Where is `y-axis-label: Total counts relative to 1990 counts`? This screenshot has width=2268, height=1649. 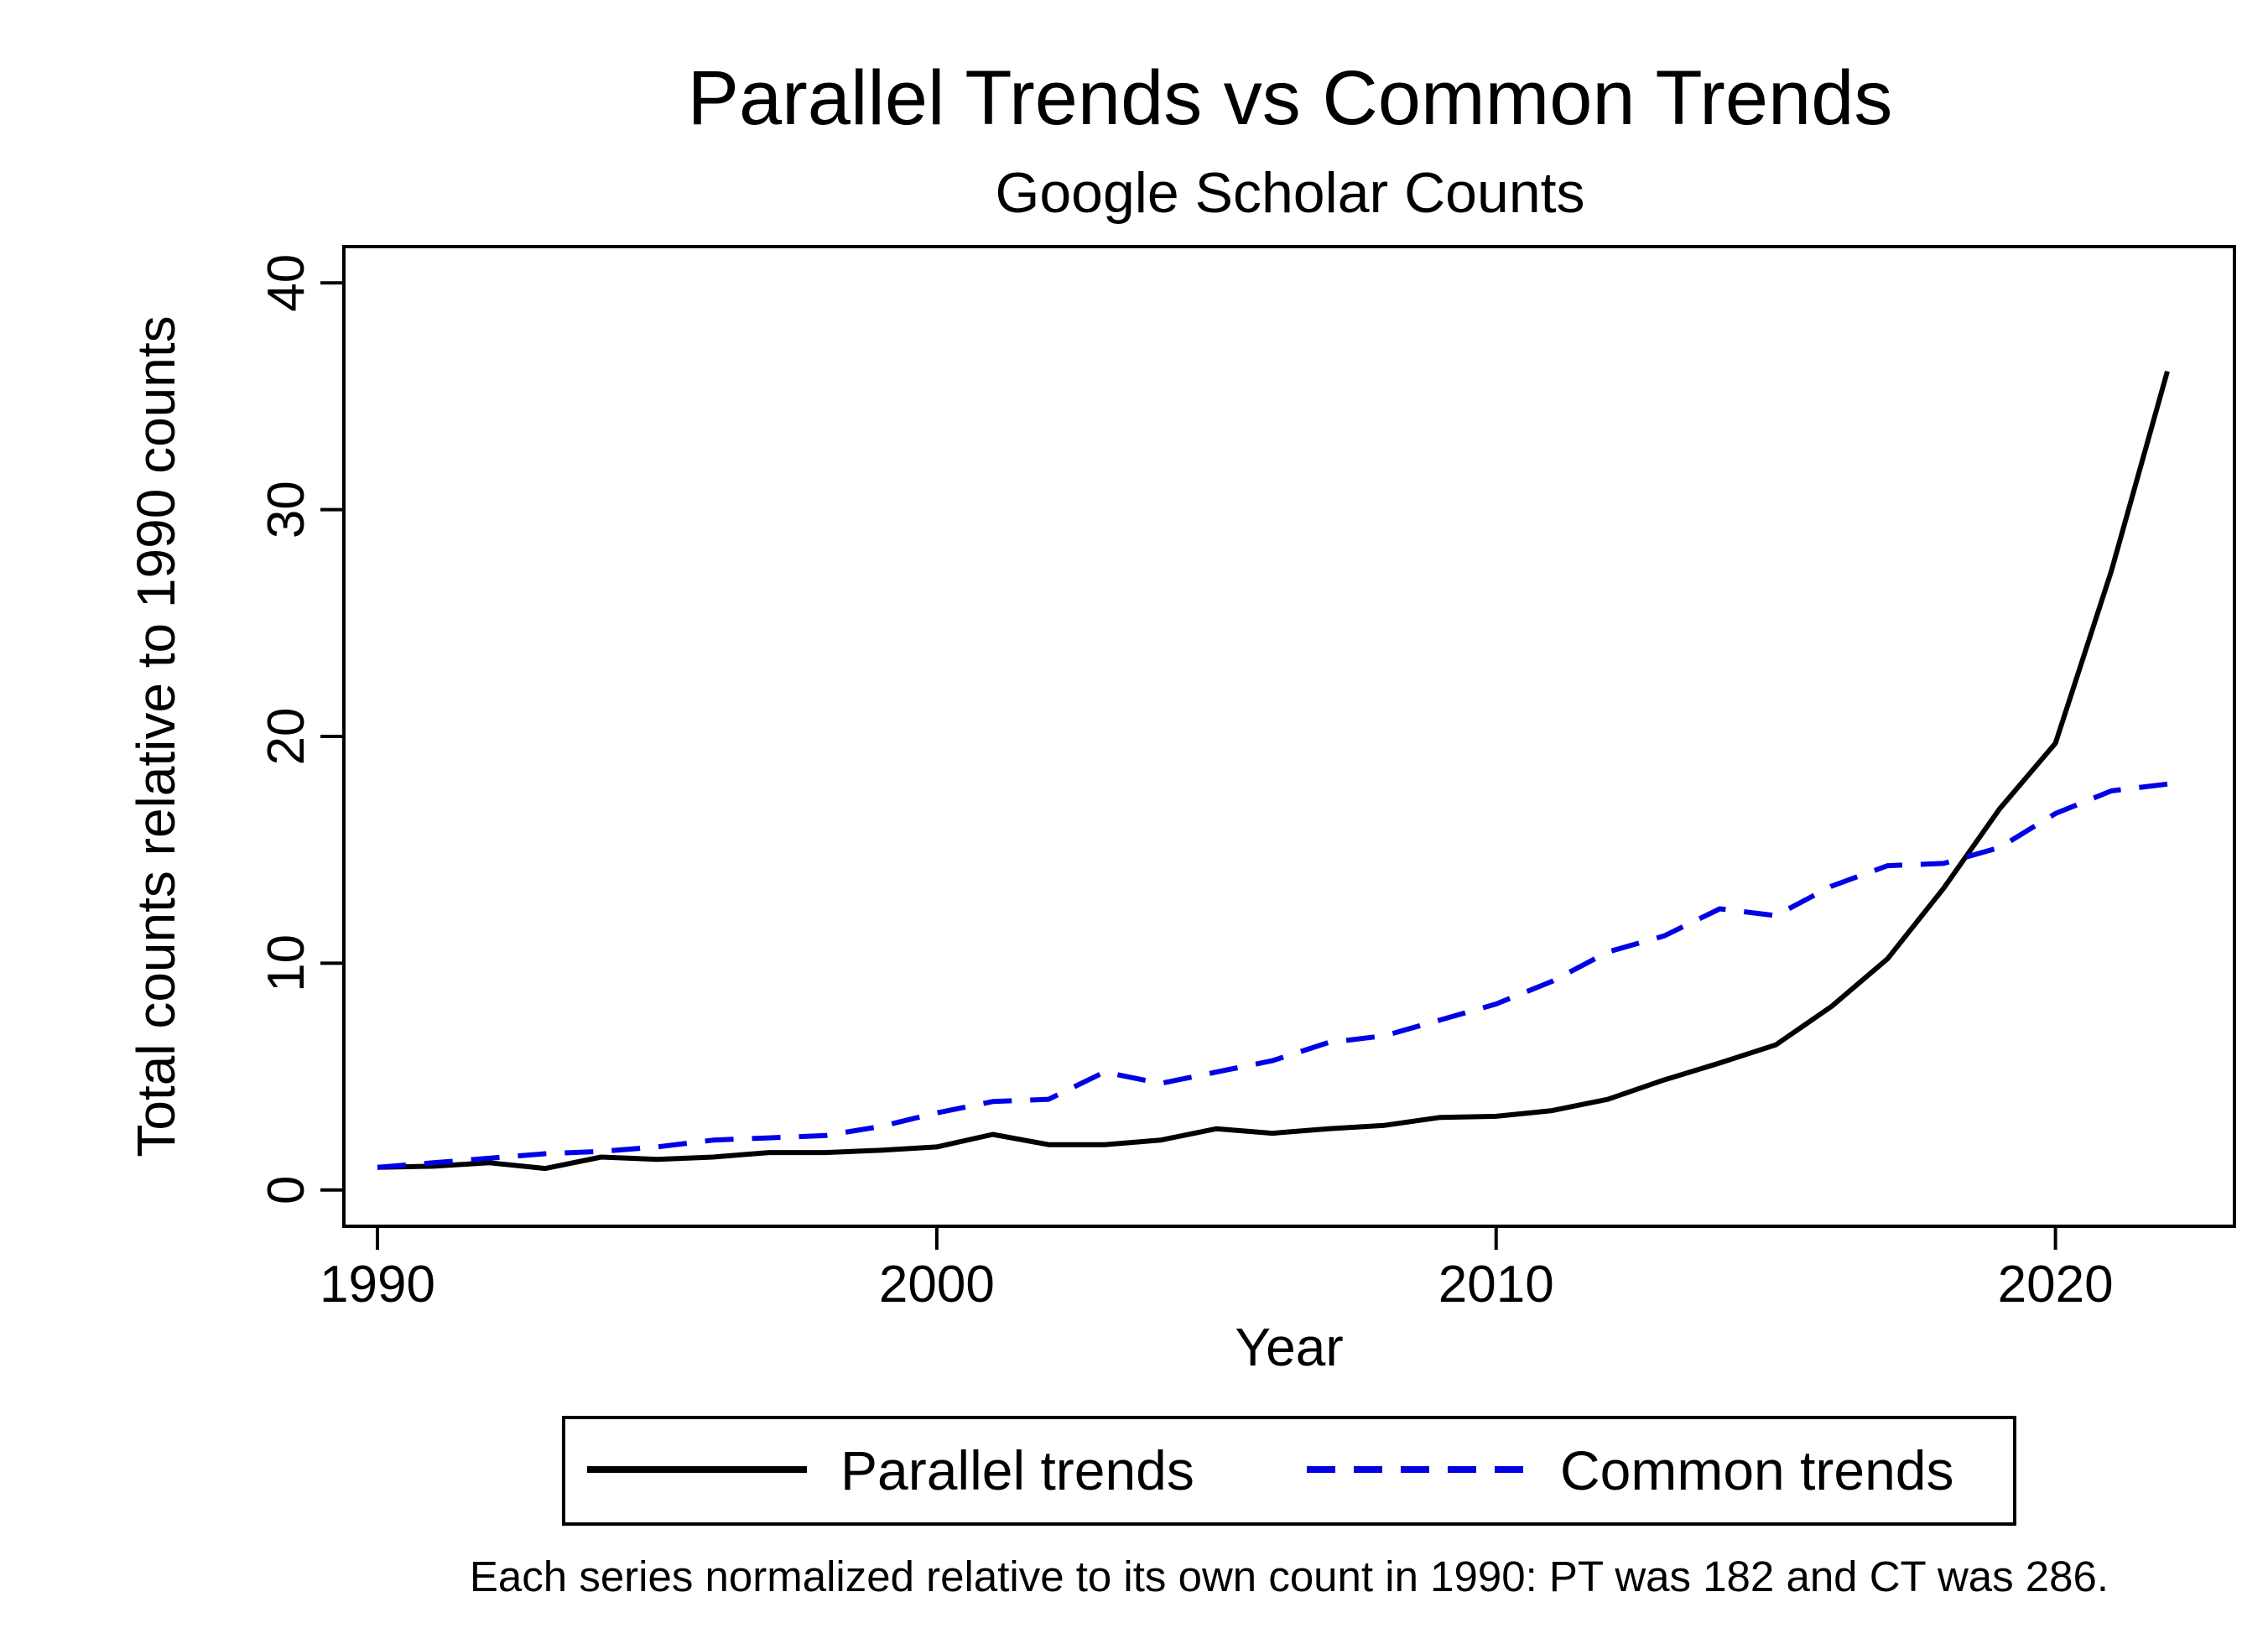
y-axis-label: Total counts relative to 1990 counts is located at coordinates (156, 736).